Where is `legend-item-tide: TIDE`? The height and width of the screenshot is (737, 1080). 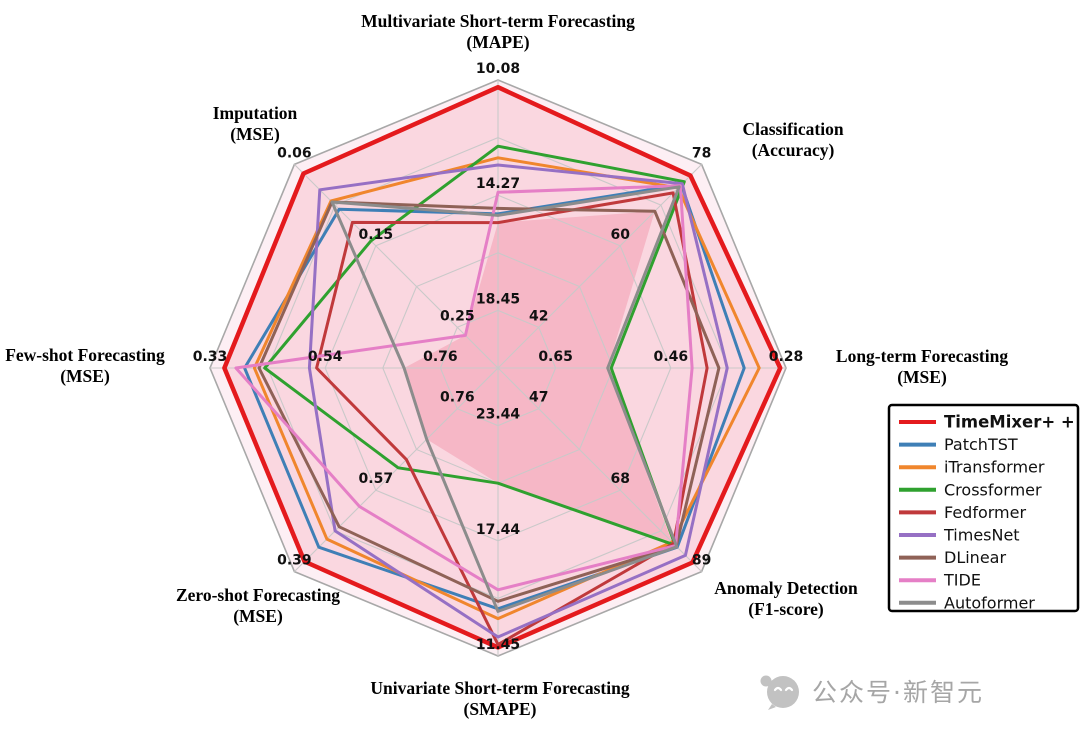 legend-item-tide: TIDE is located at coordinates (940, 580).